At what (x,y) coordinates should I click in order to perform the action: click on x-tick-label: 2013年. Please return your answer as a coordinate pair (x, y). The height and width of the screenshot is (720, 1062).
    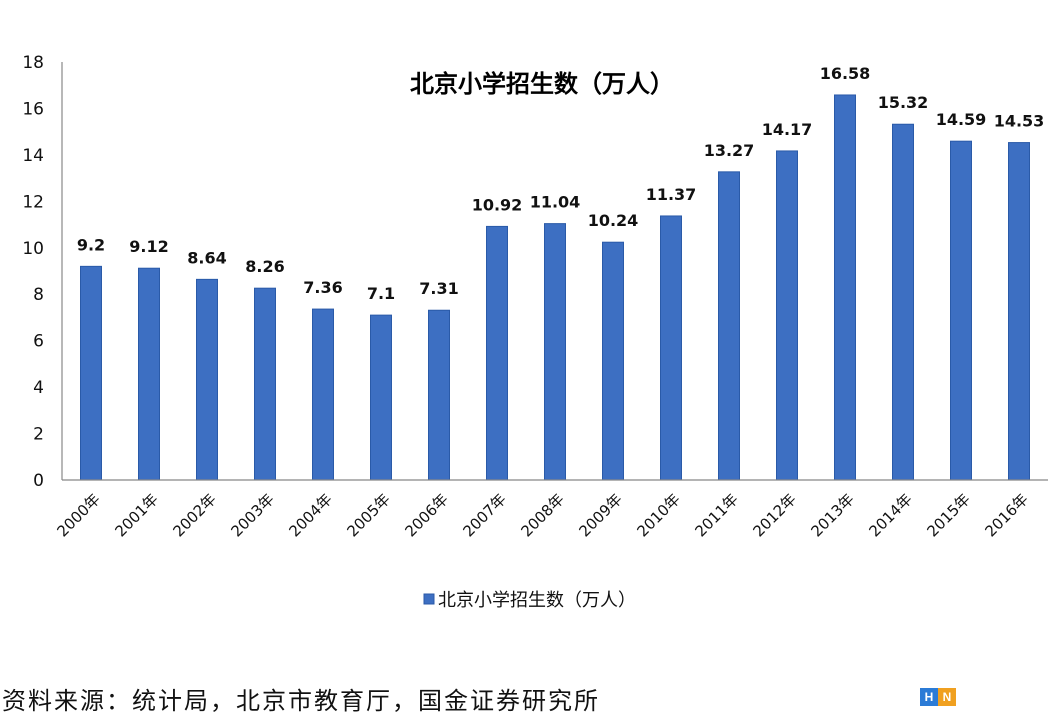
    Looking at the image, I should click on (832, 515).